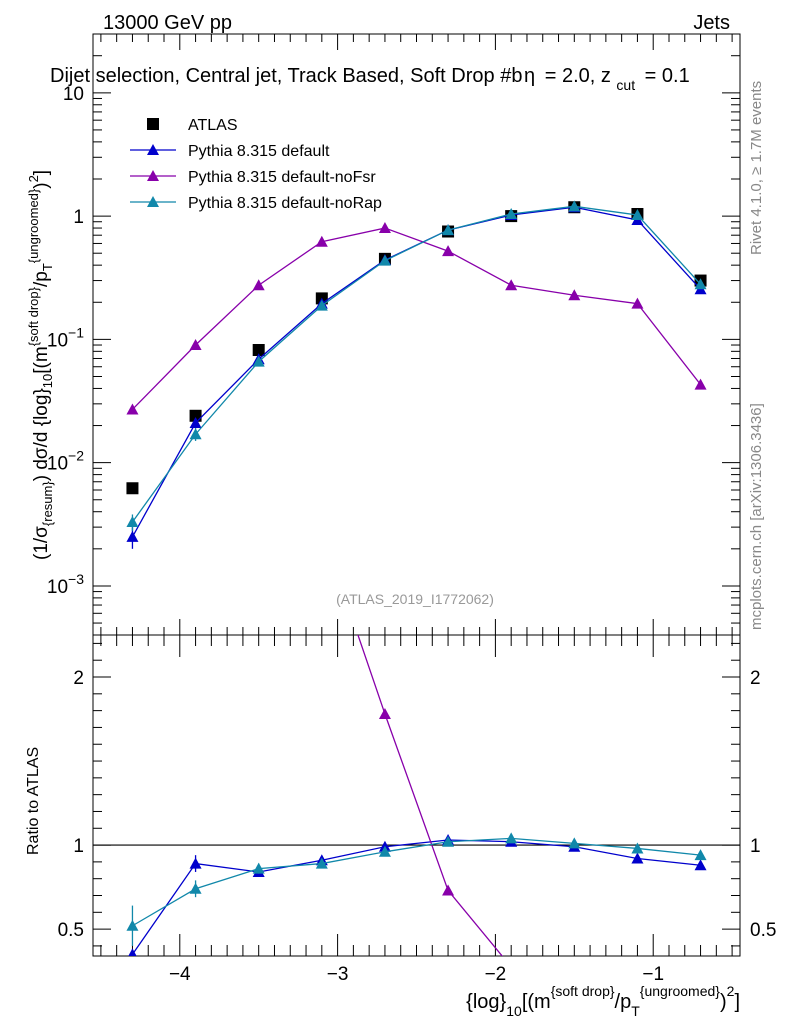  What do you see at coordinates (167, 23) in the screenshot?
I see `energy-label: 13000 GeV pp` at bounding box center [167, 23].